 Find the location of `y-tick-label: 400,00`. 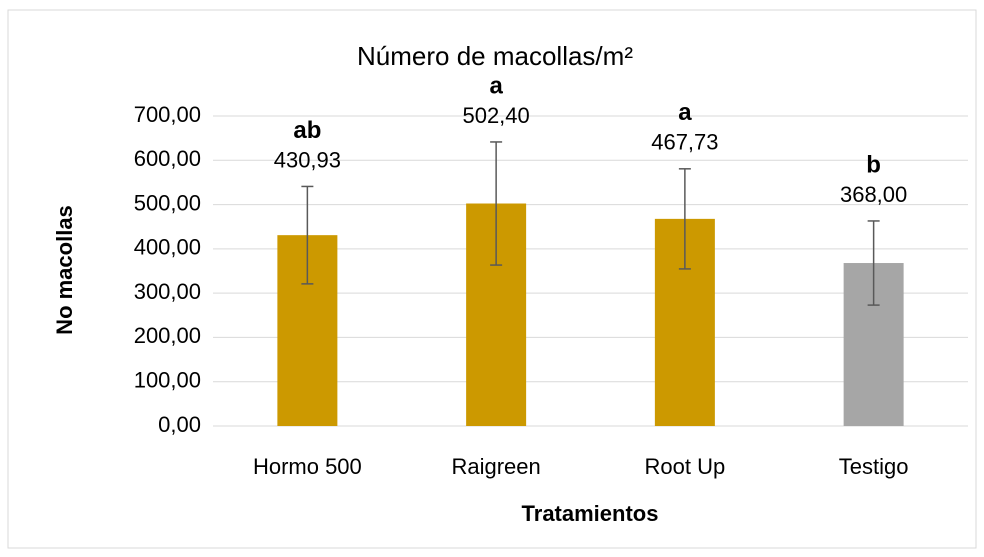

y-tick-label: 400,00 is located at coordinates (167, 247).